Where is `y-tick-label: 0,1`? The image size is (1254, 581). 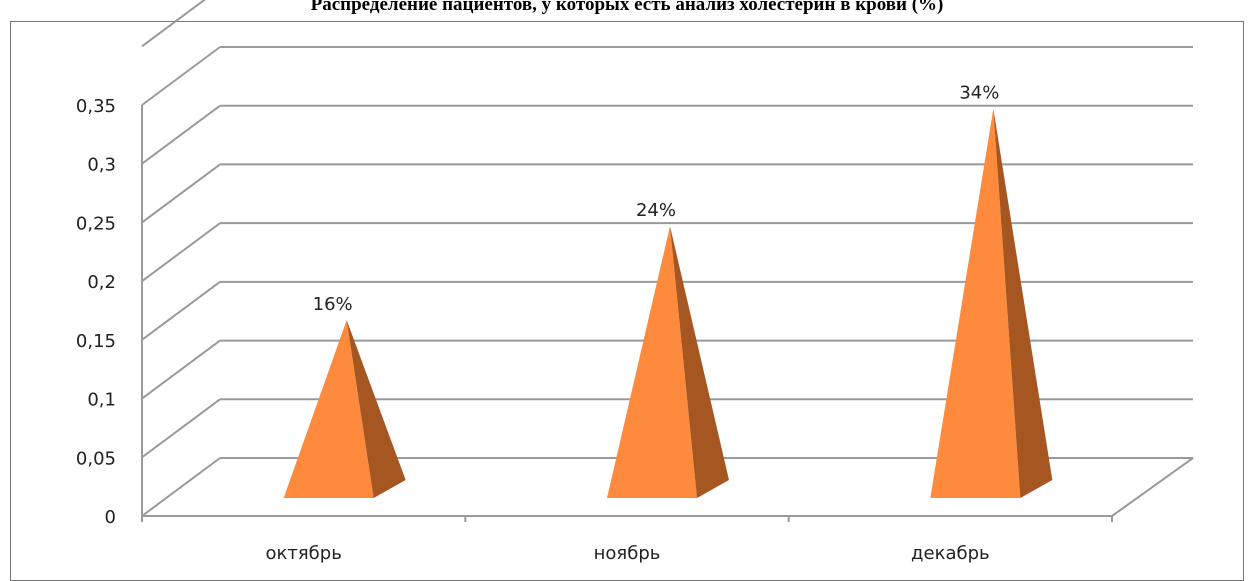 y-tick-label: 0,1 is located at coordinates (101, 400).